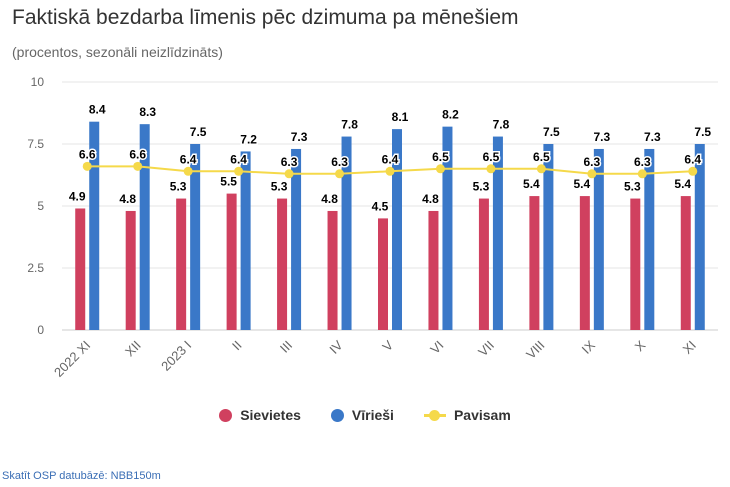 This screenshot has width=730, height=487. I want to click on y-axis-ticks: 0 2.5 5 7.5 10, so click(35, 206).